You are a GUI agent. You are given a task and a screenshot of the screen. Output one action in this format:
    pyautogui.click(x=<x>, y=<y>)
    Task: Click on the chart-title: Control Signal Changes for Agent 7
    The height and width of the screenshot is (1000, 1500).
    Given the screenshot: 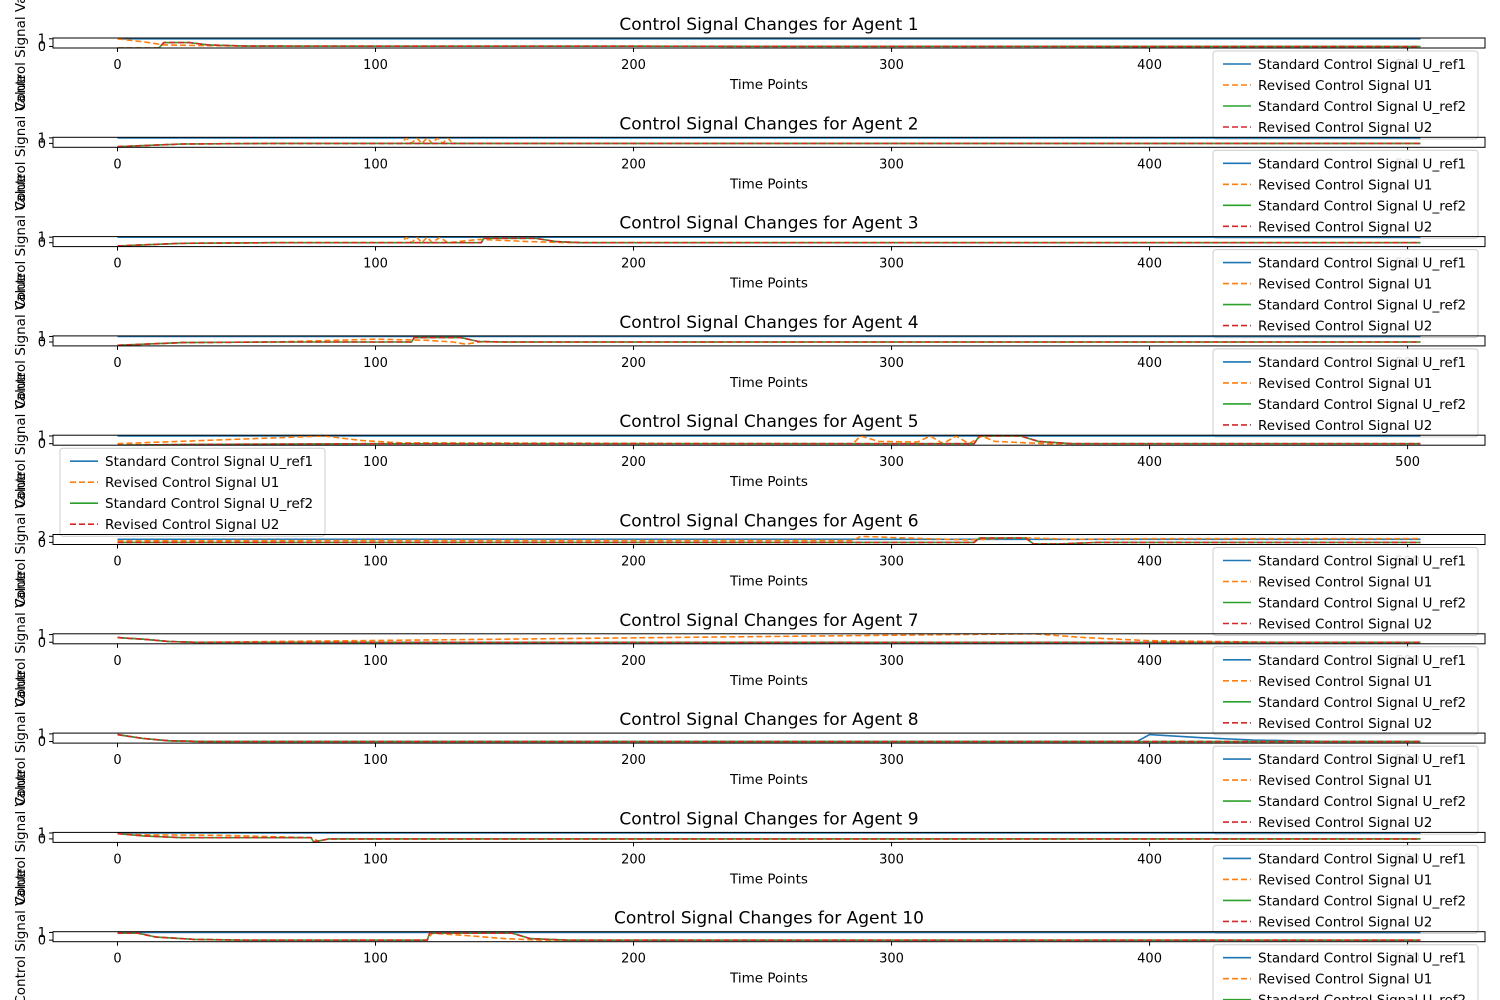 What is the action you would take?
    pyautogui.click(x=768, y=621)
    